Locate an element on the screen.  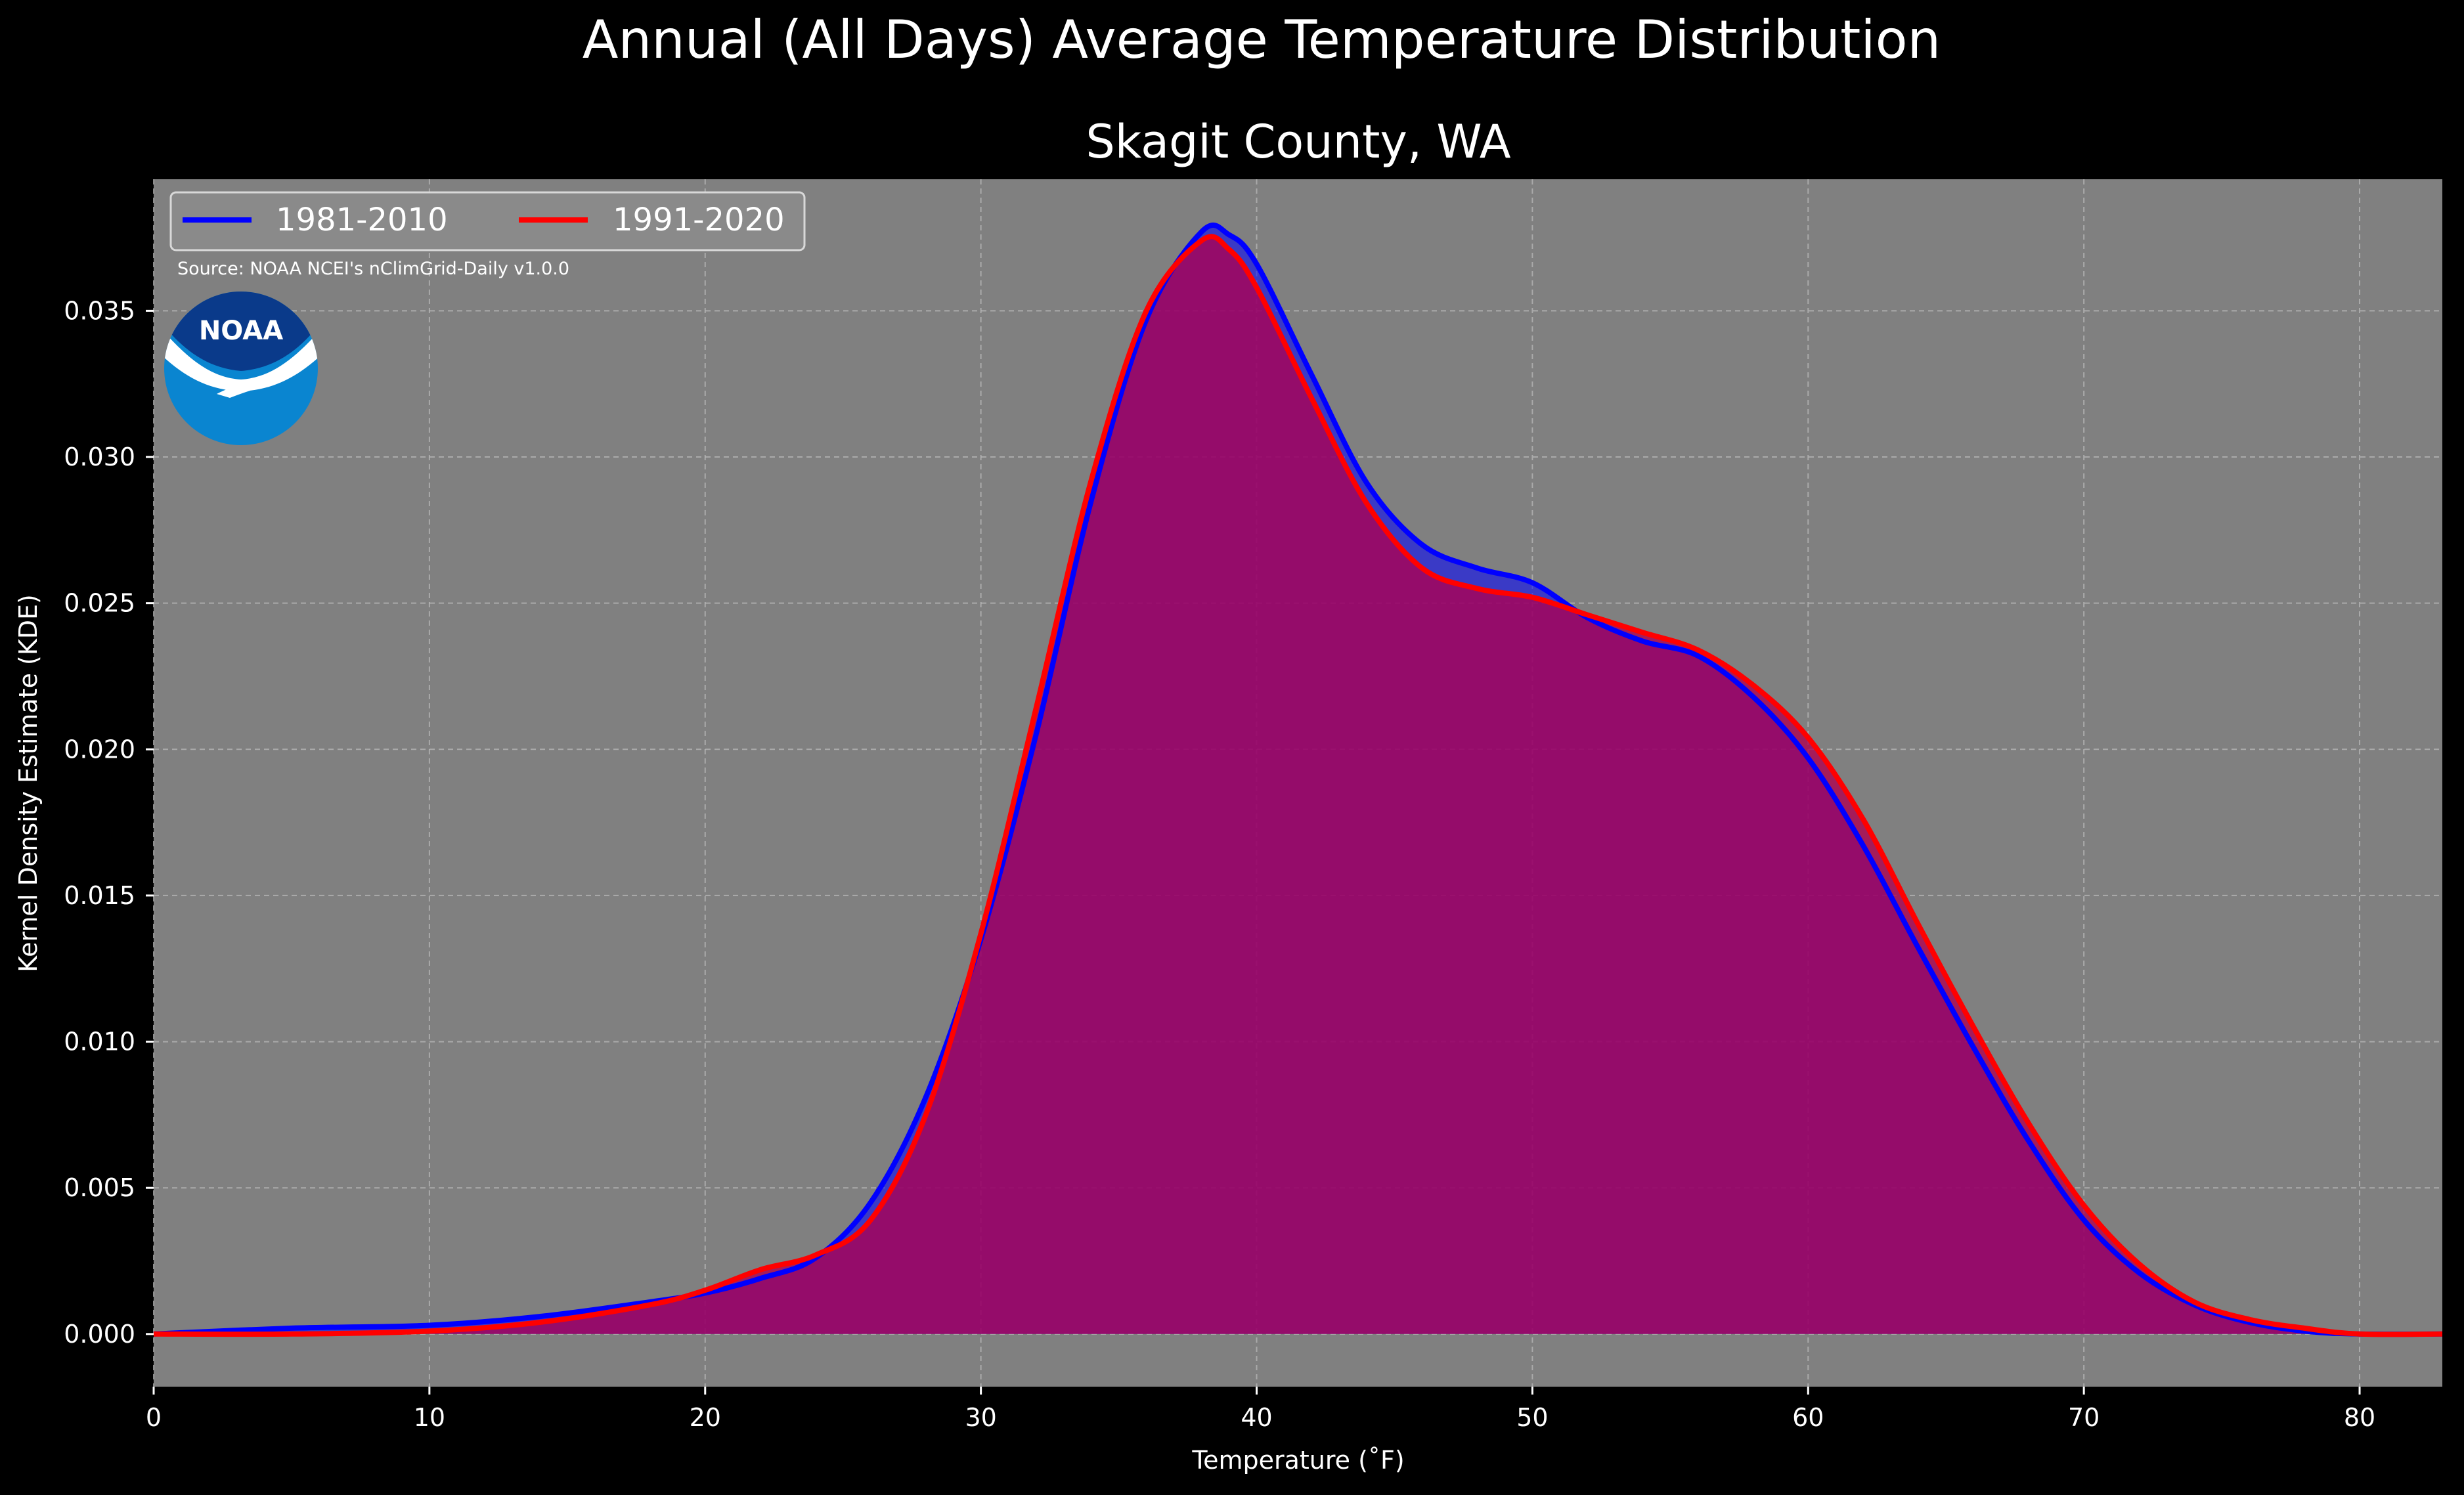
x-tick-label: 0 is located at coordinates (154, 1417).